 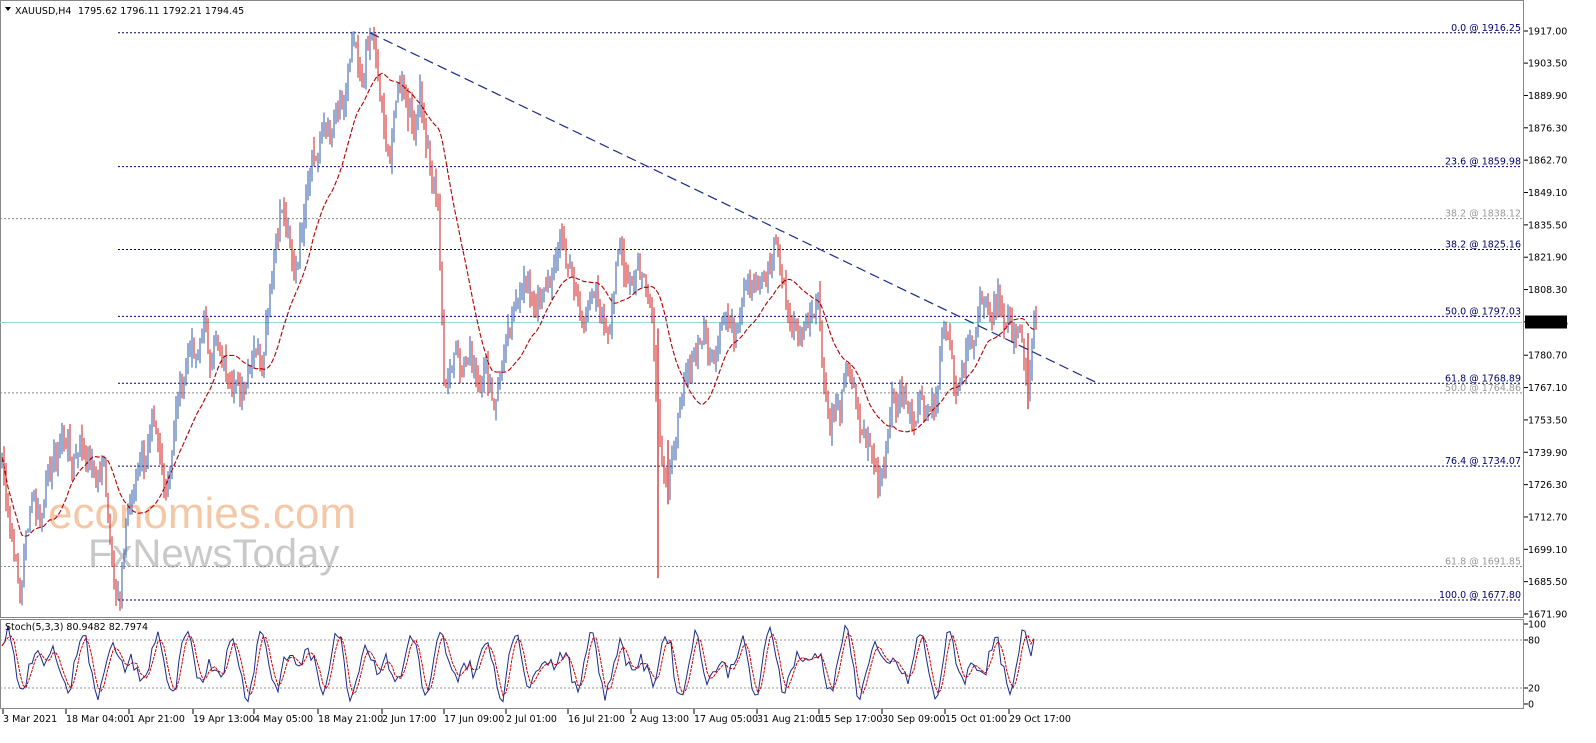 I want to click on time-tick-label: 17 Aug 05:00, so click(x=726, y=719).